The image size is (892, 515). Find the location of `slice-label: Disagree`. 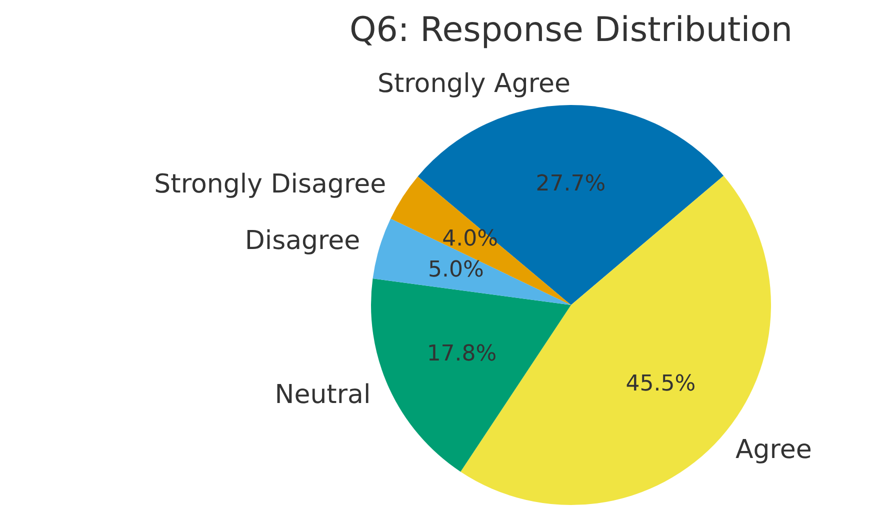

slice-label: Disagree is located at coordinates (302, 241).